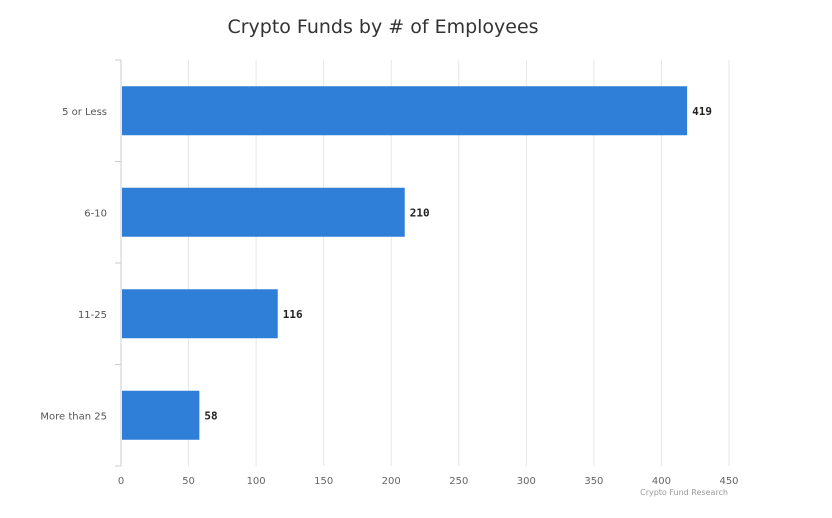 Image resolution: width=832 pixels, height=518 pixels. I want to click on x-tick-label: 150, so click(323, 481).